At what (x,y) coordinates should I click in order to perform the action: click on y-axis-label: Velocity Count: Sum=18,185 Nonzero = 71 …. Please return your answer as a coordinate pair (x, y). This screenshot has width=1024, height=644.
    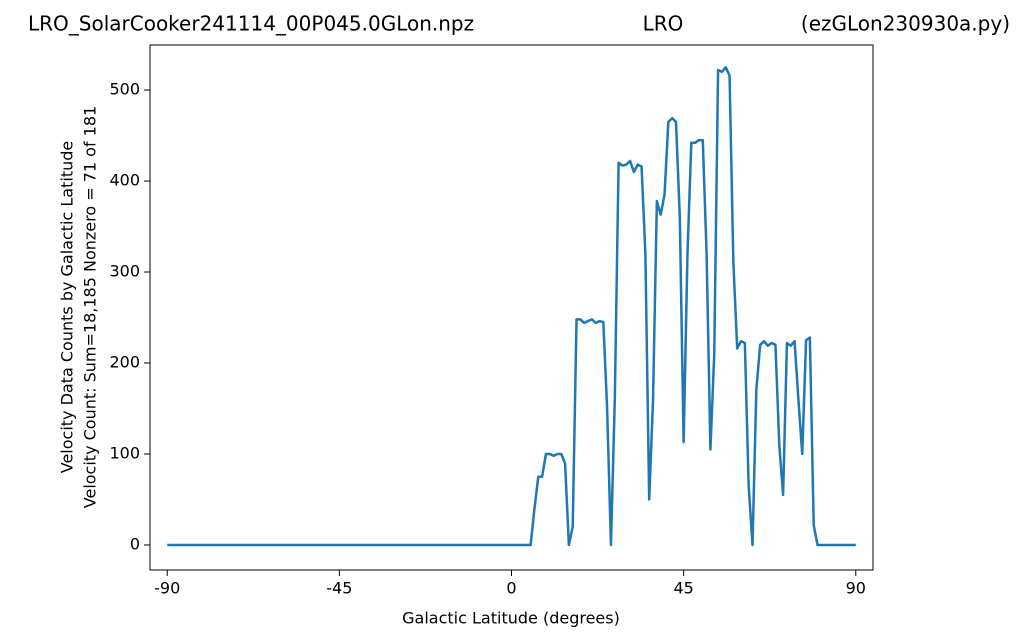
    Looking at the image, I should click on (90, 307).